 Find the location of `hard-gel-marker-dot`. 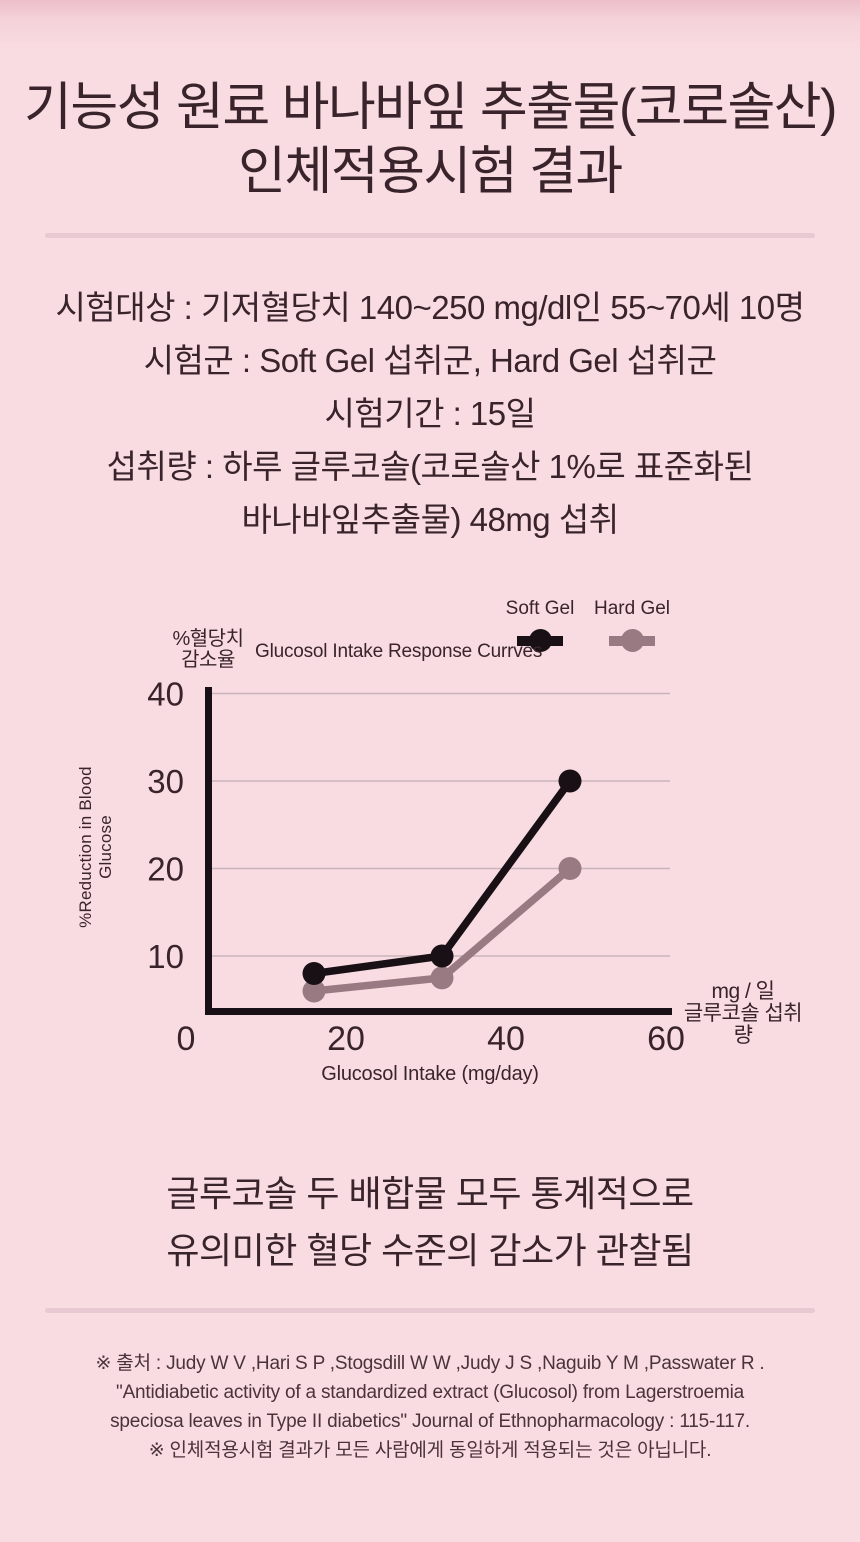

hard-gel-marker-dot is located at coordinates (632, 640).